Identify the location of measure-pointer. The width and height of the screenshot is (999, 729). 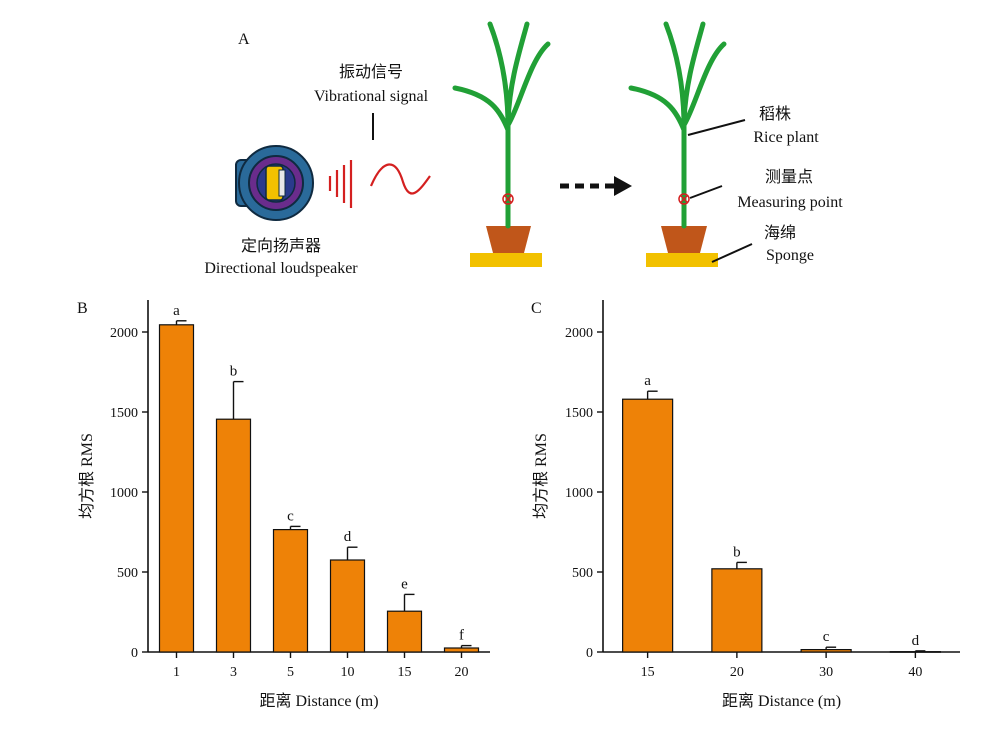
(706, 192).